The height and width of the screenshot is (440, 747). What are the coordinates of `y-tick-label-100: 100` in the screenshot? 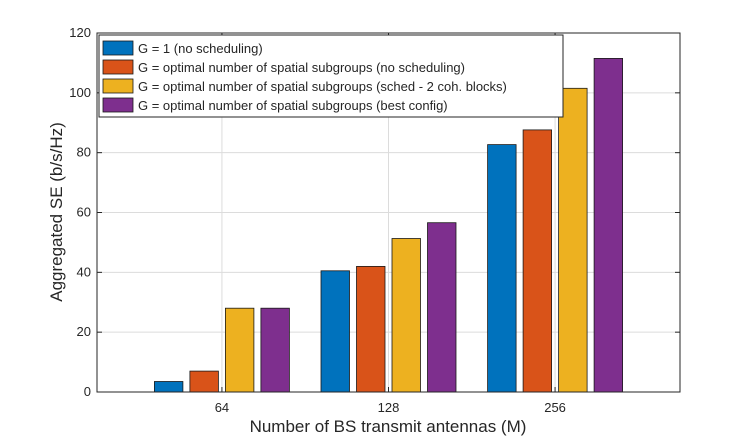 It's located at (80, 92).